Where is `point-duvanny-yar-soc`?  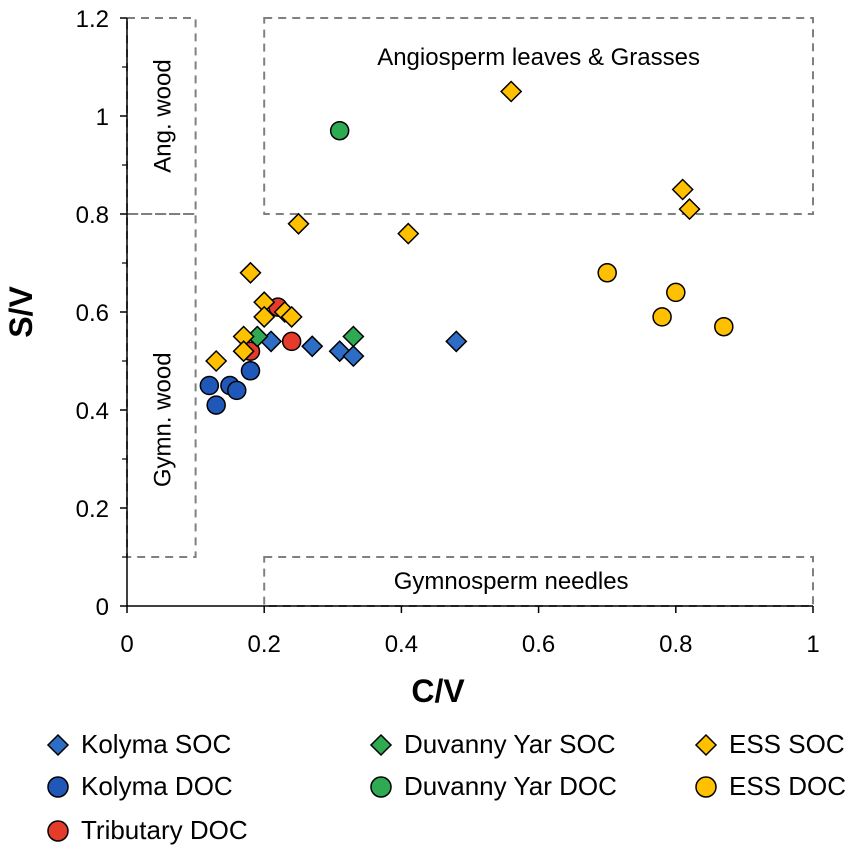
point-duvanny-yar-soc is located at coordinates (353, 336).